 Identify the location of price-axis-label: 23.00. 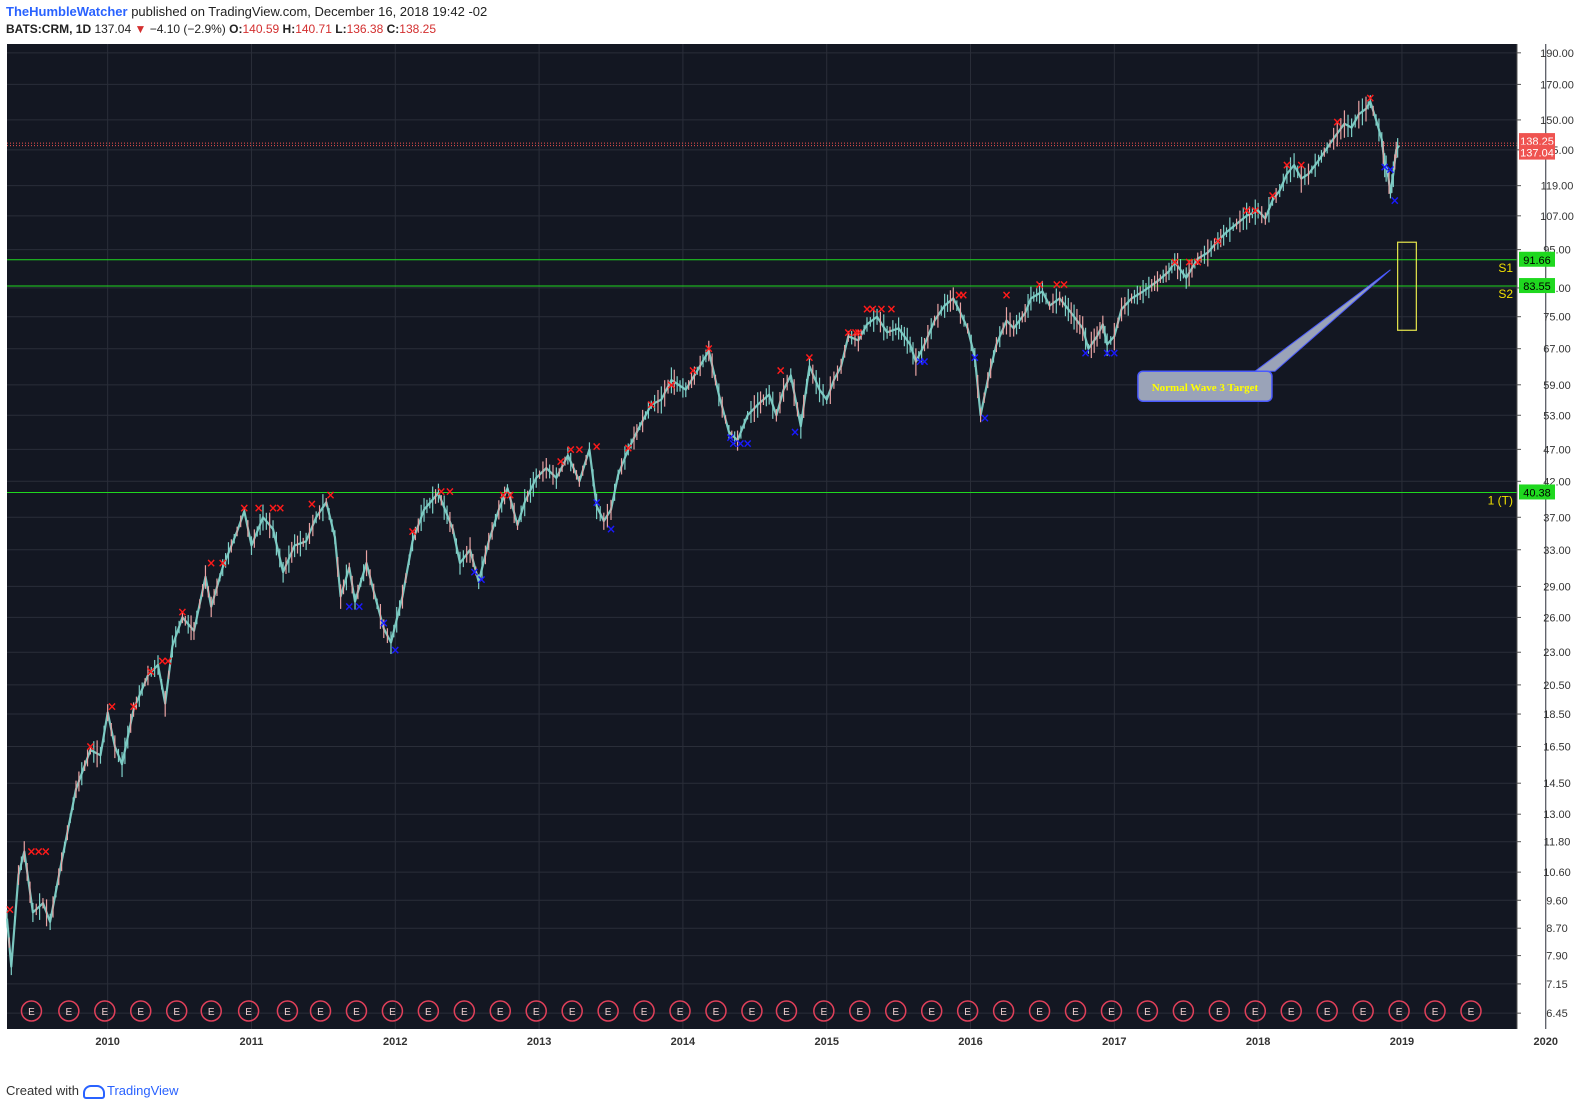
(1557, 653).